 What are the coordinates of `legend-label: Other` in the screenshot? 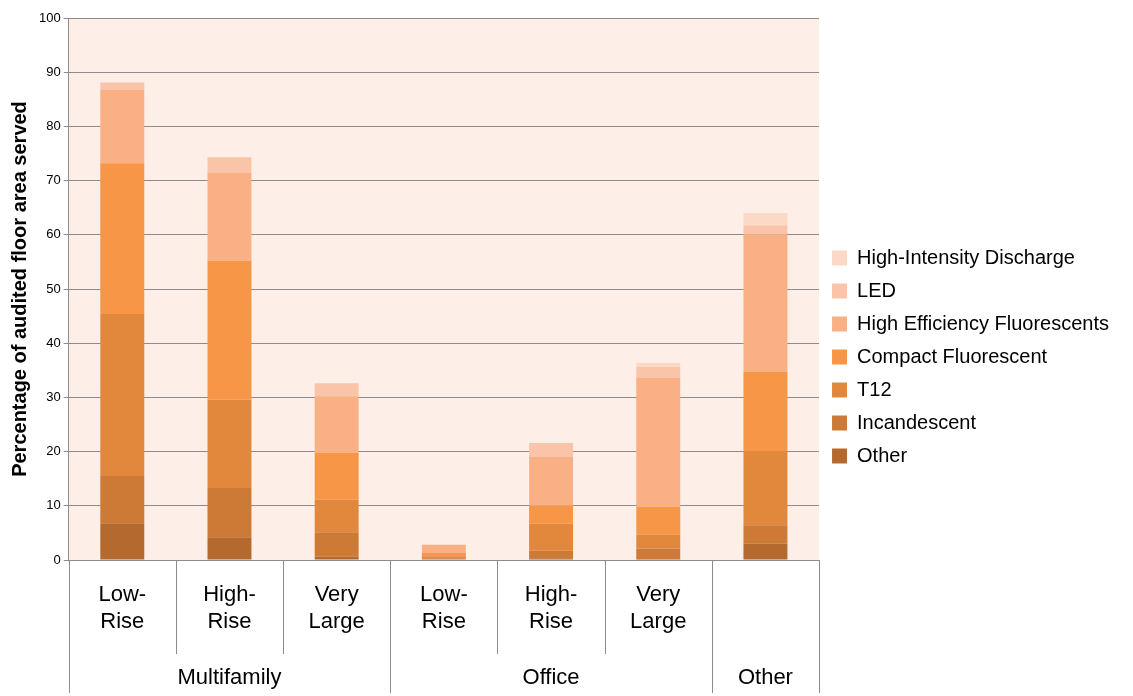 It's located at (882, 454).